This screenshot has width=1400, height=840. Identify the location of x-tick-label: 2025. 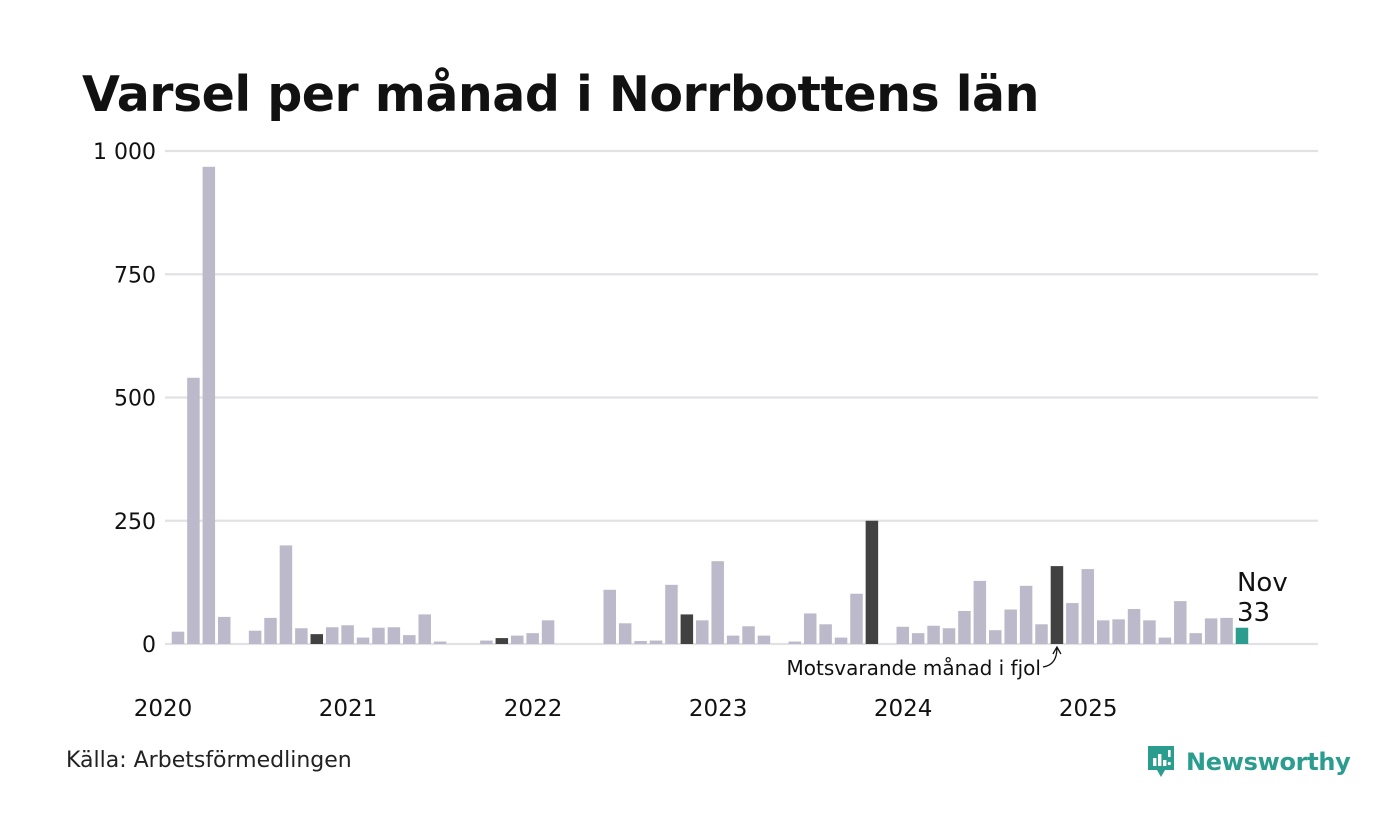
(1088, 709).